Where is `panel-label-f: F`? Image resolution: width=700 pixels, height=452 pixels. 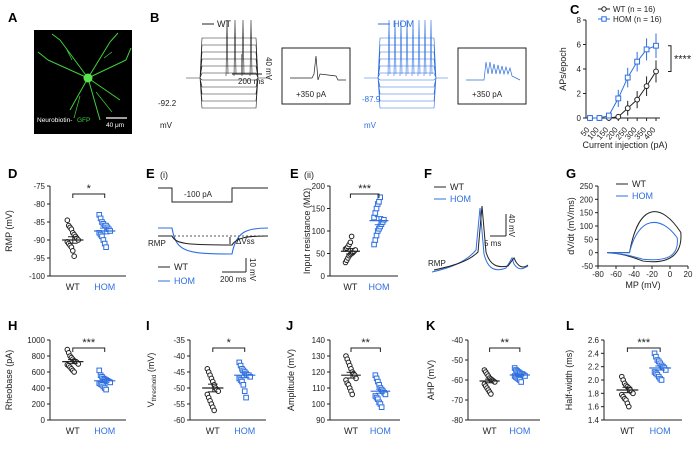 panel-label-f: F is located at coordinates (428, 173).